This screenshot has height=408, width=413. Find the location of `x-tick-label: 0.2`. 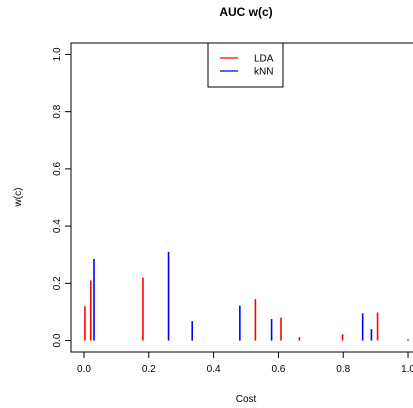

x-tick-label: 0.2 is located at coordinates (149, 369).